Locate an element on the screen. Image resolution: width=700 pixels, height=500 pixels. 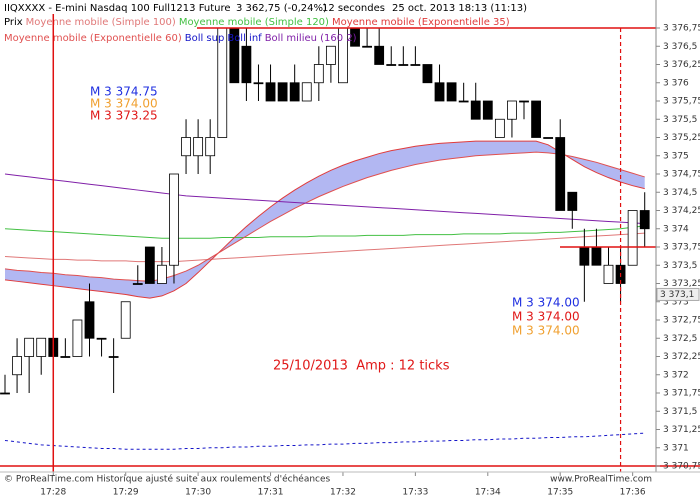
header-text: 12 secondes is located at coordinates (353, 8).